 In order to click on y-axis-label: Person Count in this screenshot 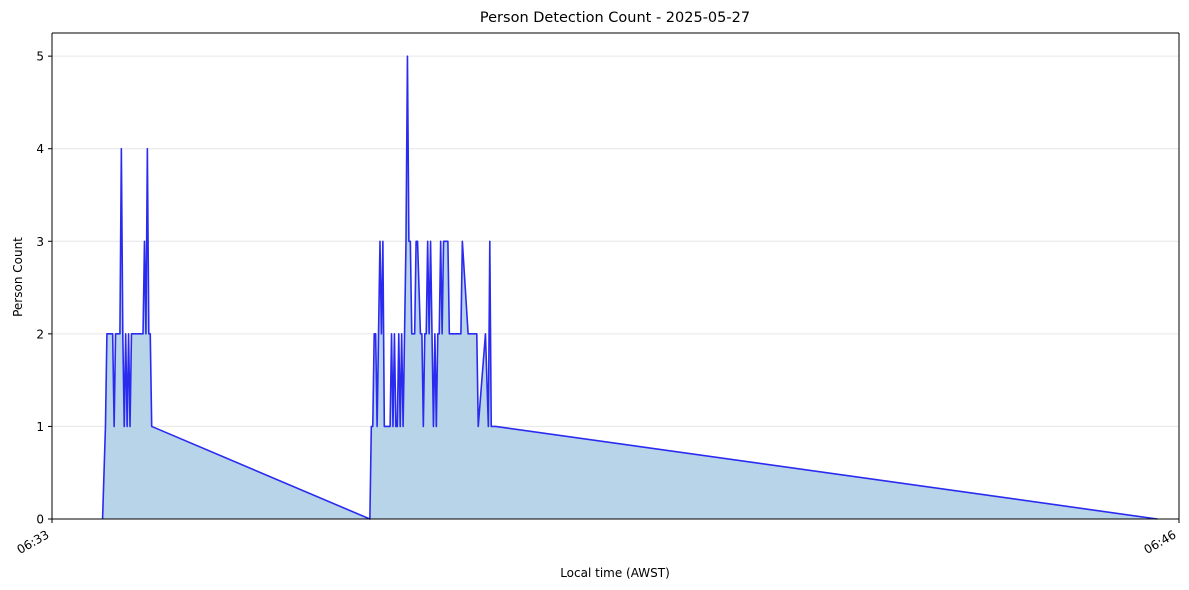, I will do `click(18, 277)`.